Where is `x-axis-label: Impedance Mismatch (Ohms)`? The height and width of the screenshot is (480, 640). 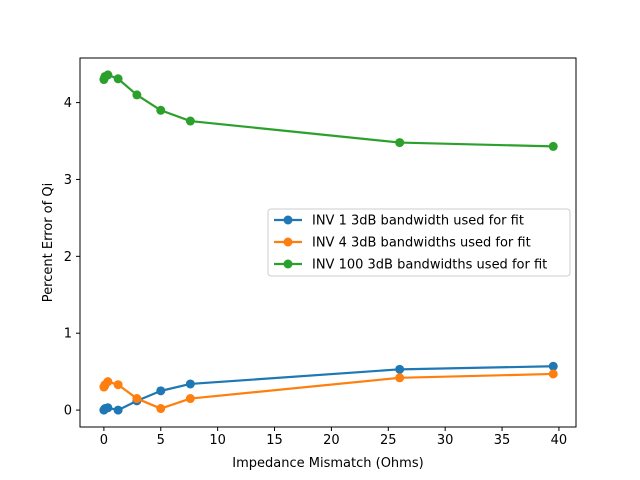 x-axis-label: Impedance Mismatch (Ohms) is located at coordinates (327, 463).